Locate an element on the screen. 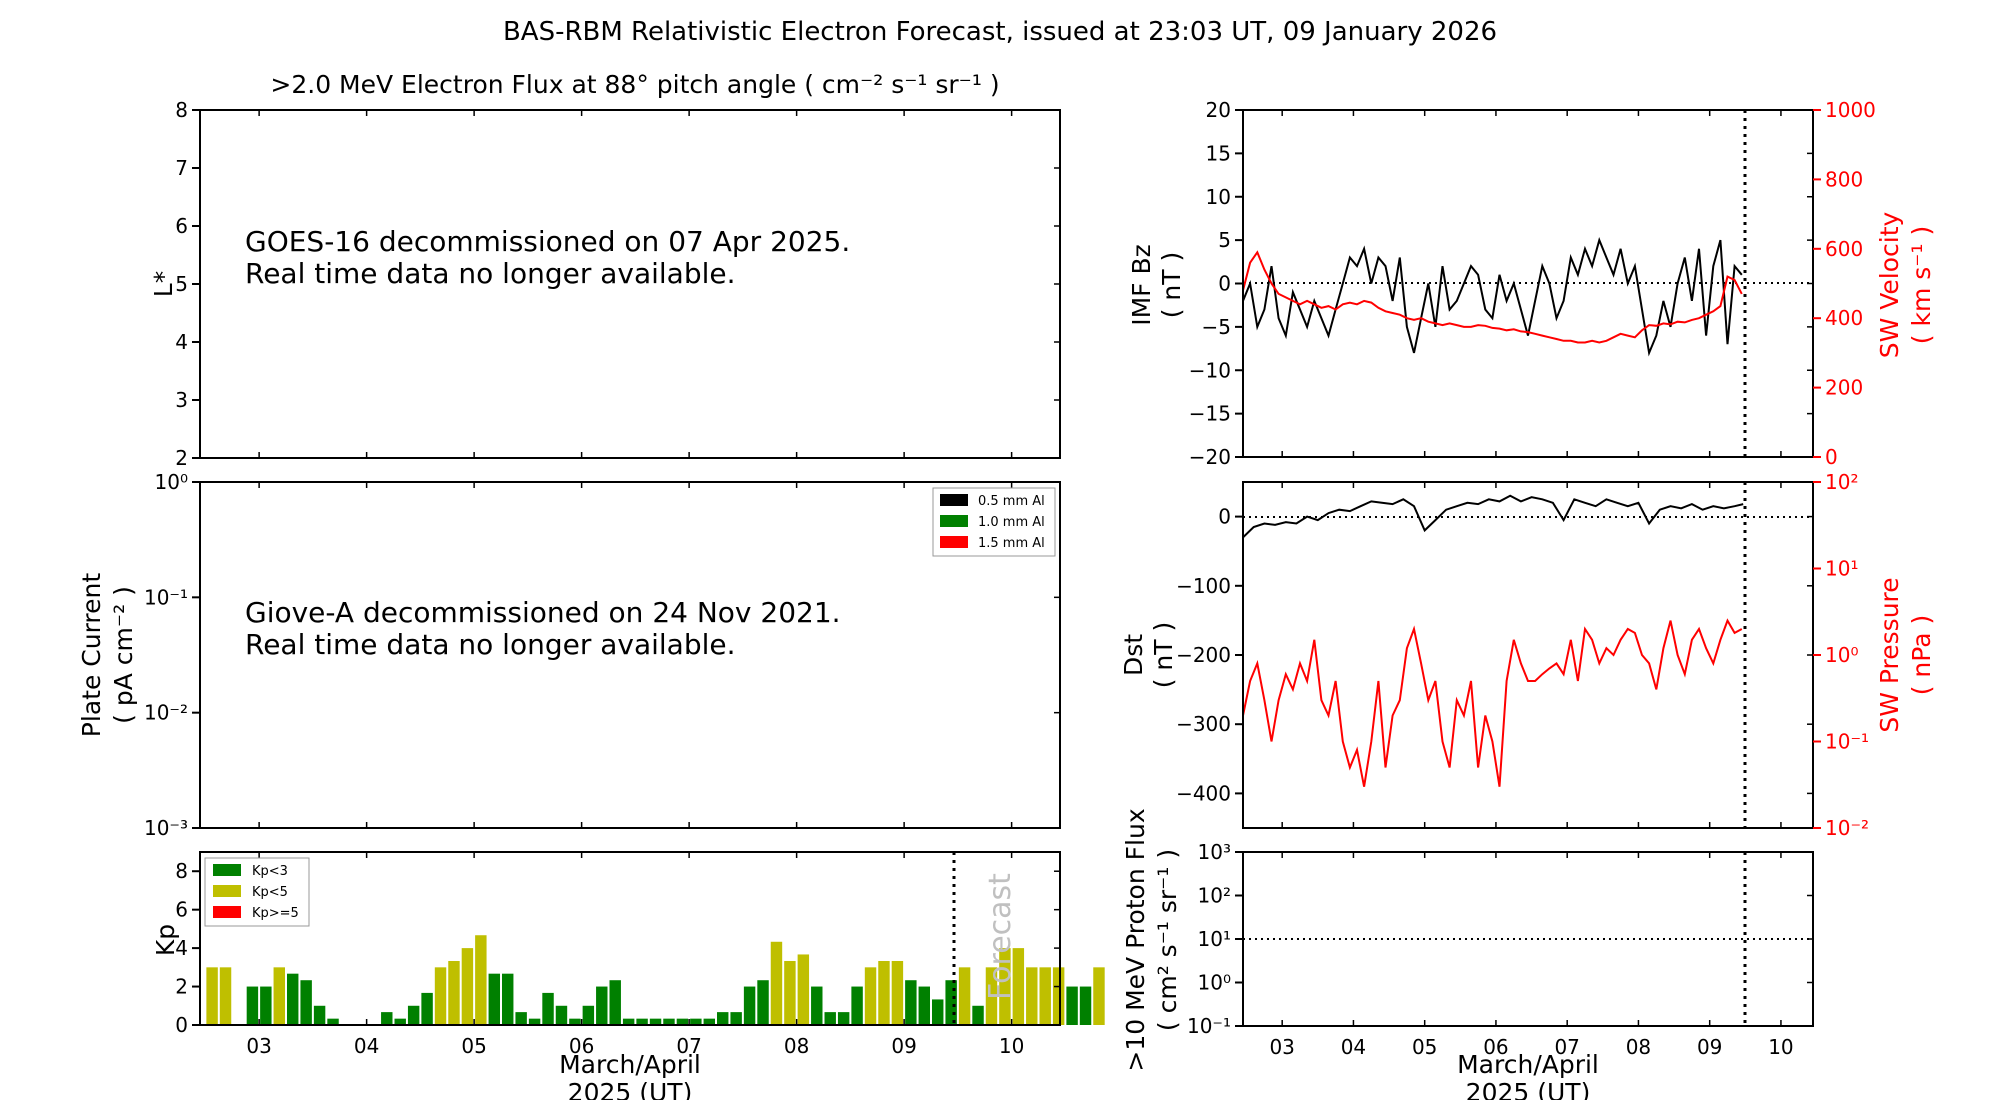 The width and height of the screenshot is (2000, 1100). plate-current-y-tick-label: 10⁻³ is located at coordinates (166, 828).